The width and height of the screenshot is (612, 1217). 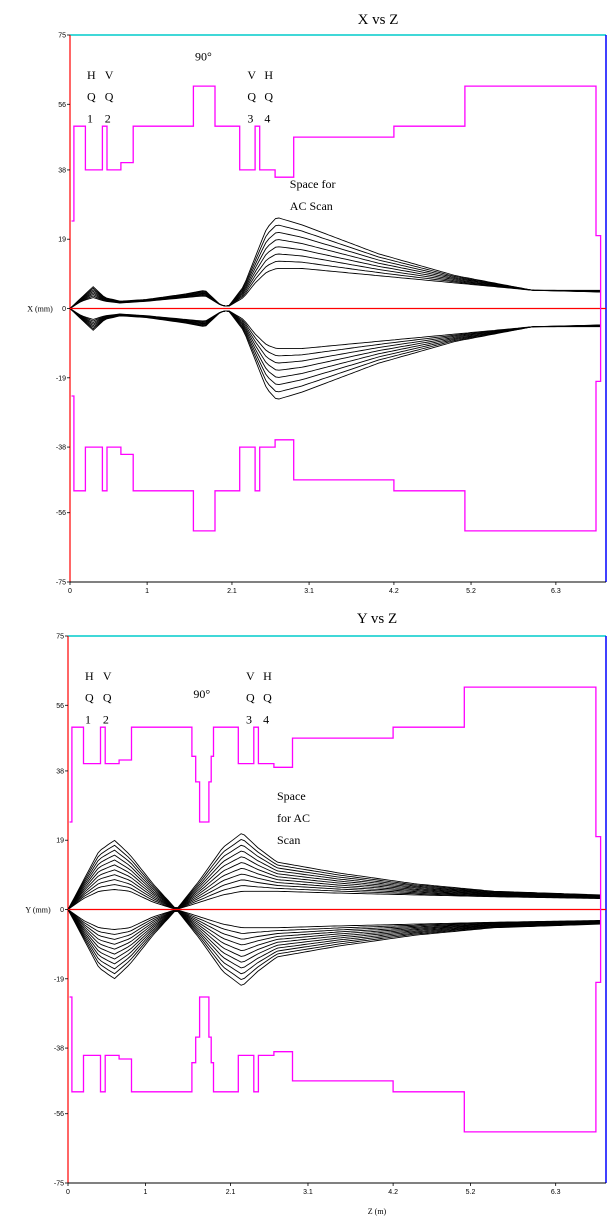 What do you see at coordinates (377, 1211) in the screenshot?
I see `x-axis-label: Z (m)` at bounding box center [377, 1211].